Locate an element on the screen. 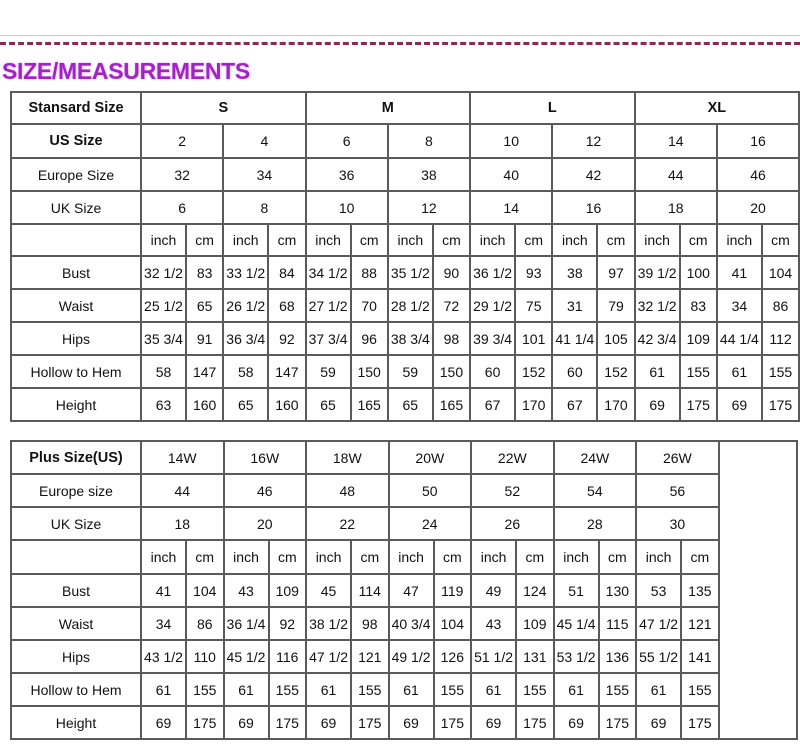 This screenshot has width=800, height=744. measurement-value: 39 1/2 is located at coordinates (657, 272).